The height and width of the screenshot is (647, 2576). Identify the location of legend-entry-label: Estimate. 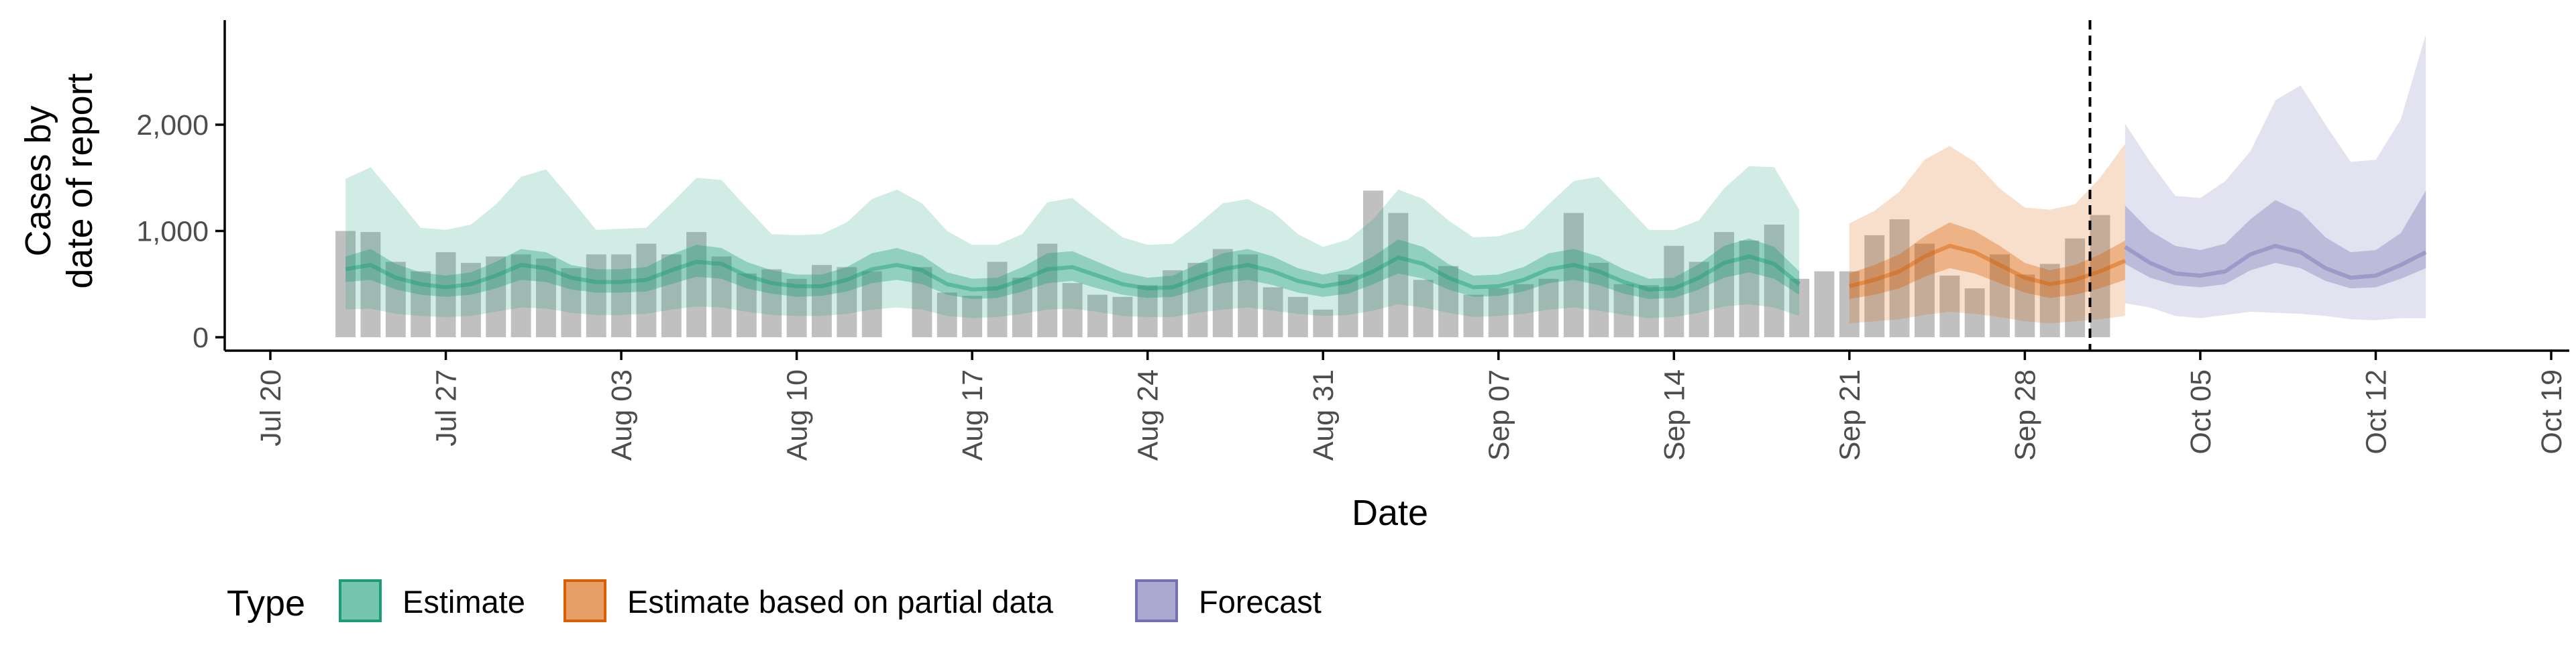
(463, 602).